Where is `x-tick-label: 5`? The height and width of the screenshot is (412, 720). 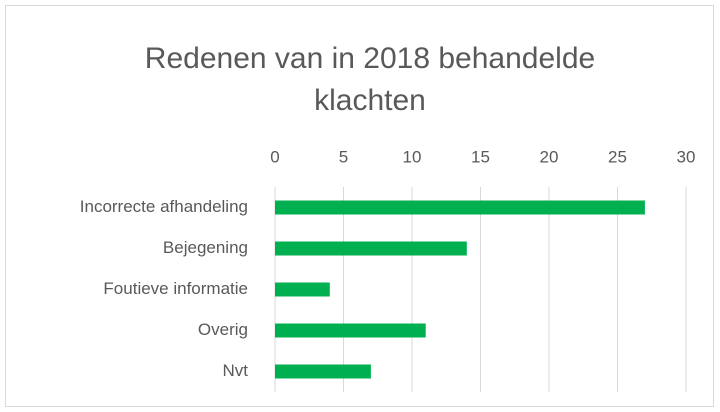 x-tick-label: 5 is located at coordinates (343, 156).